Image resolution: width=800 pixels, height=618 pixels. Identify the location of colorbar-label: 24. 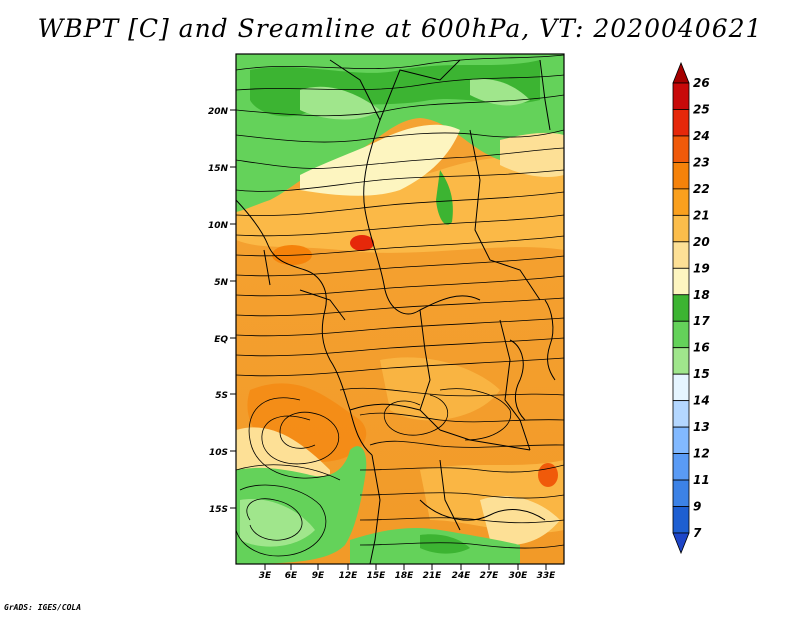
(701, 136).